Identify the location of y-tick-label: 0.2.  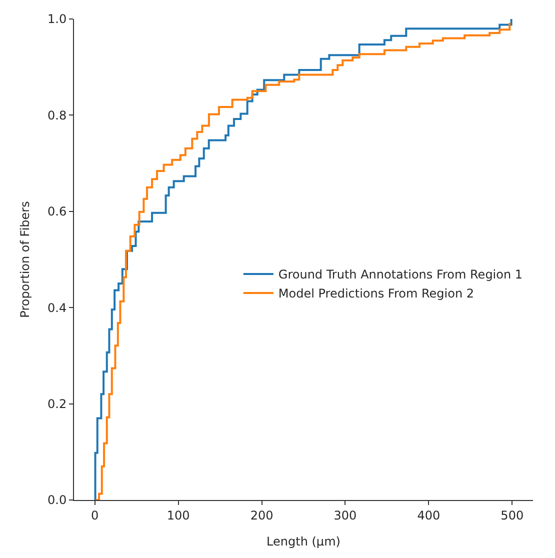
(57, 404).